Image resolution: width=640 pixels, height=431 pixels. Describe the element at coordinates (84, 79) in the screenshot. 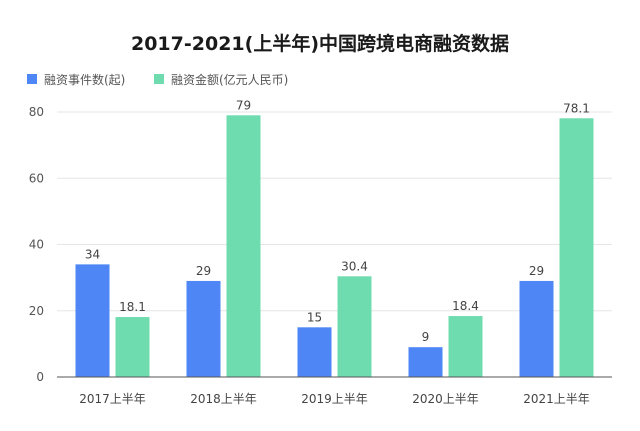

I see `legend-label-financing-events: 融资事件数(起)` at that location.